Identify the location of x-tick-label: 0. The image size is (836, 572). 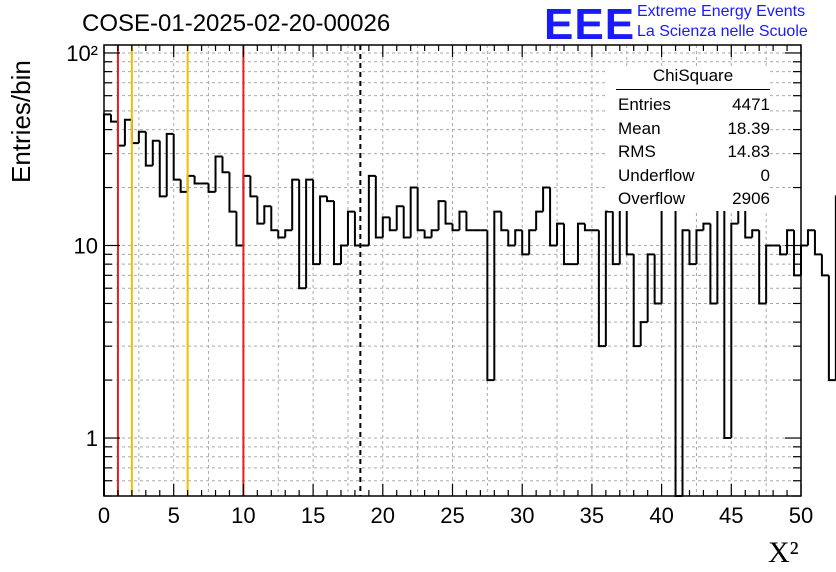
(104, 515).